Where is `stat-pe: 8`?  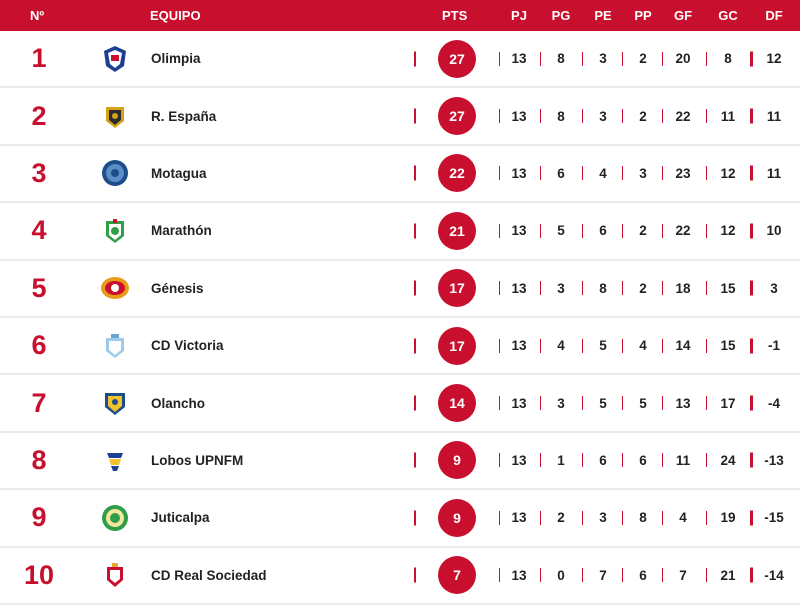
stat-pe: 8 is located at coordinates (603, 288).